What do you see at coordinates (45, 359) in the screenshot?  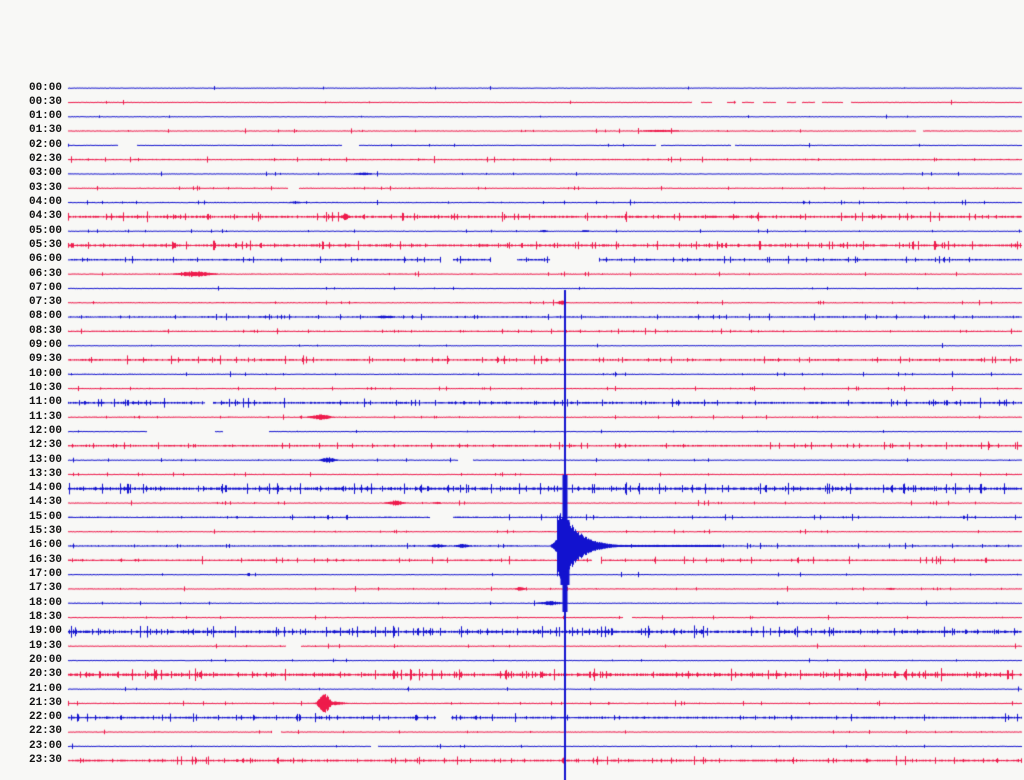 I see `time-label-09:30: 09:30` at bounding box center [45, 359].